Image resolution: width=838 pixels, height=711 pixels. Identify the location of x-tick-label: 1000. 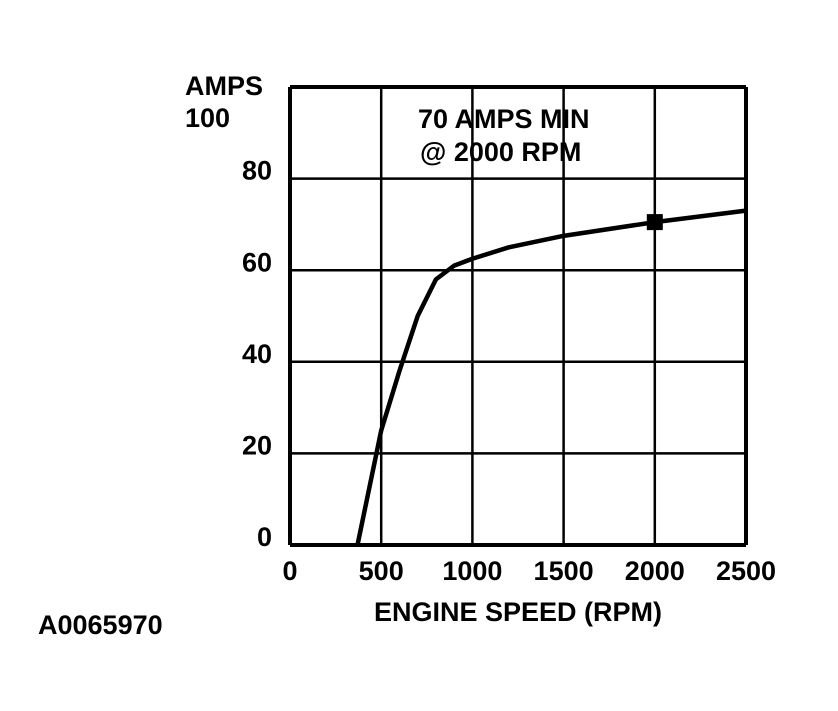
(472, 571).